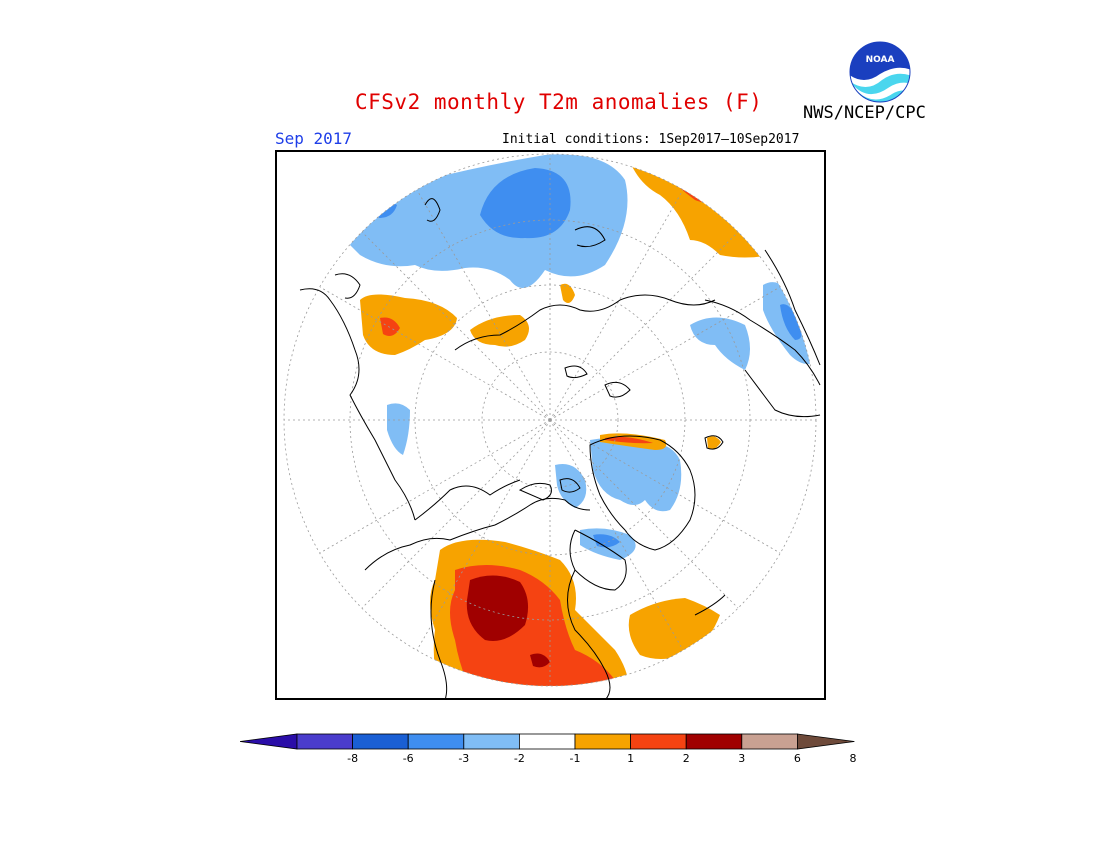  I want to click on cold-anomaly-pacific, so click(398, 429).